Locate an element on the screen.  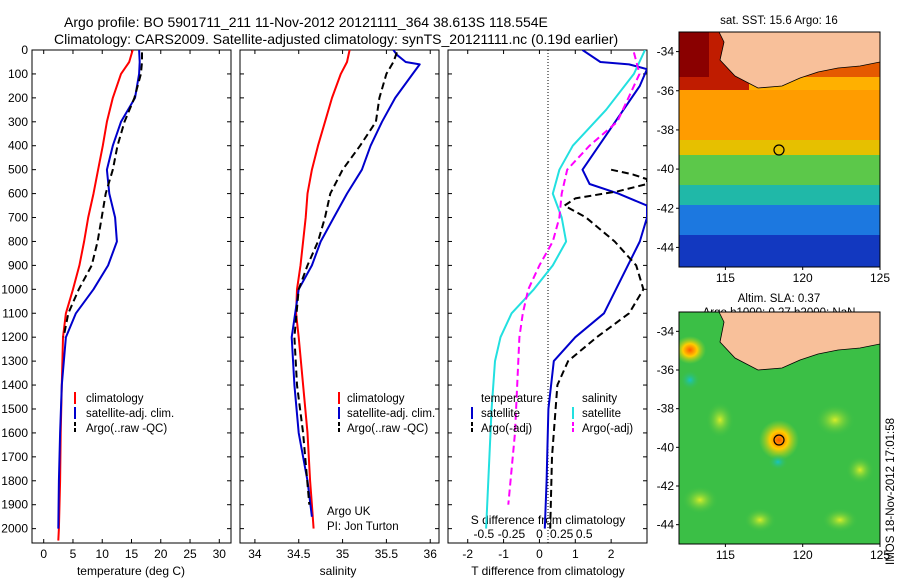
sst-map-title: sat. SST: 15.6 Argo: 16 is located at coordinates (779, 21).